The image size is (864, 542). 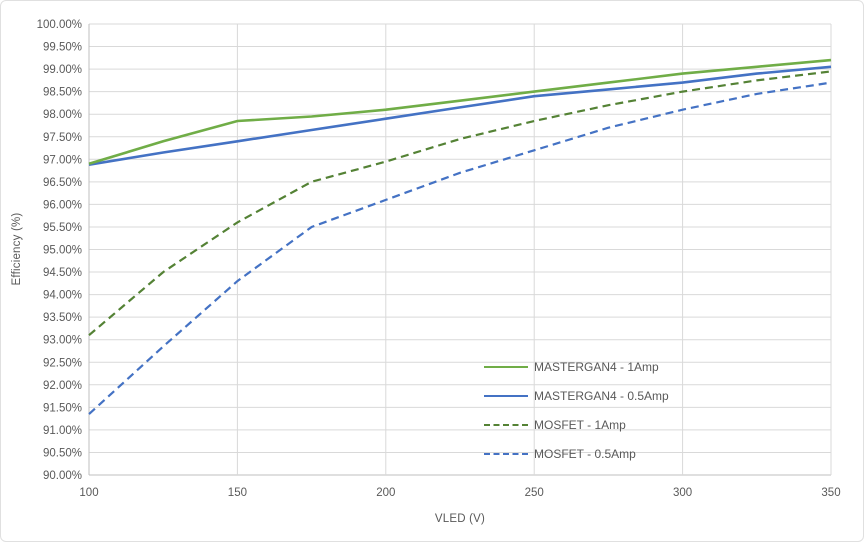 What do you see at coordinates (682, 493) in the screenshot?
I see `x-tick-label: 300` at bounding box center [682, 493].